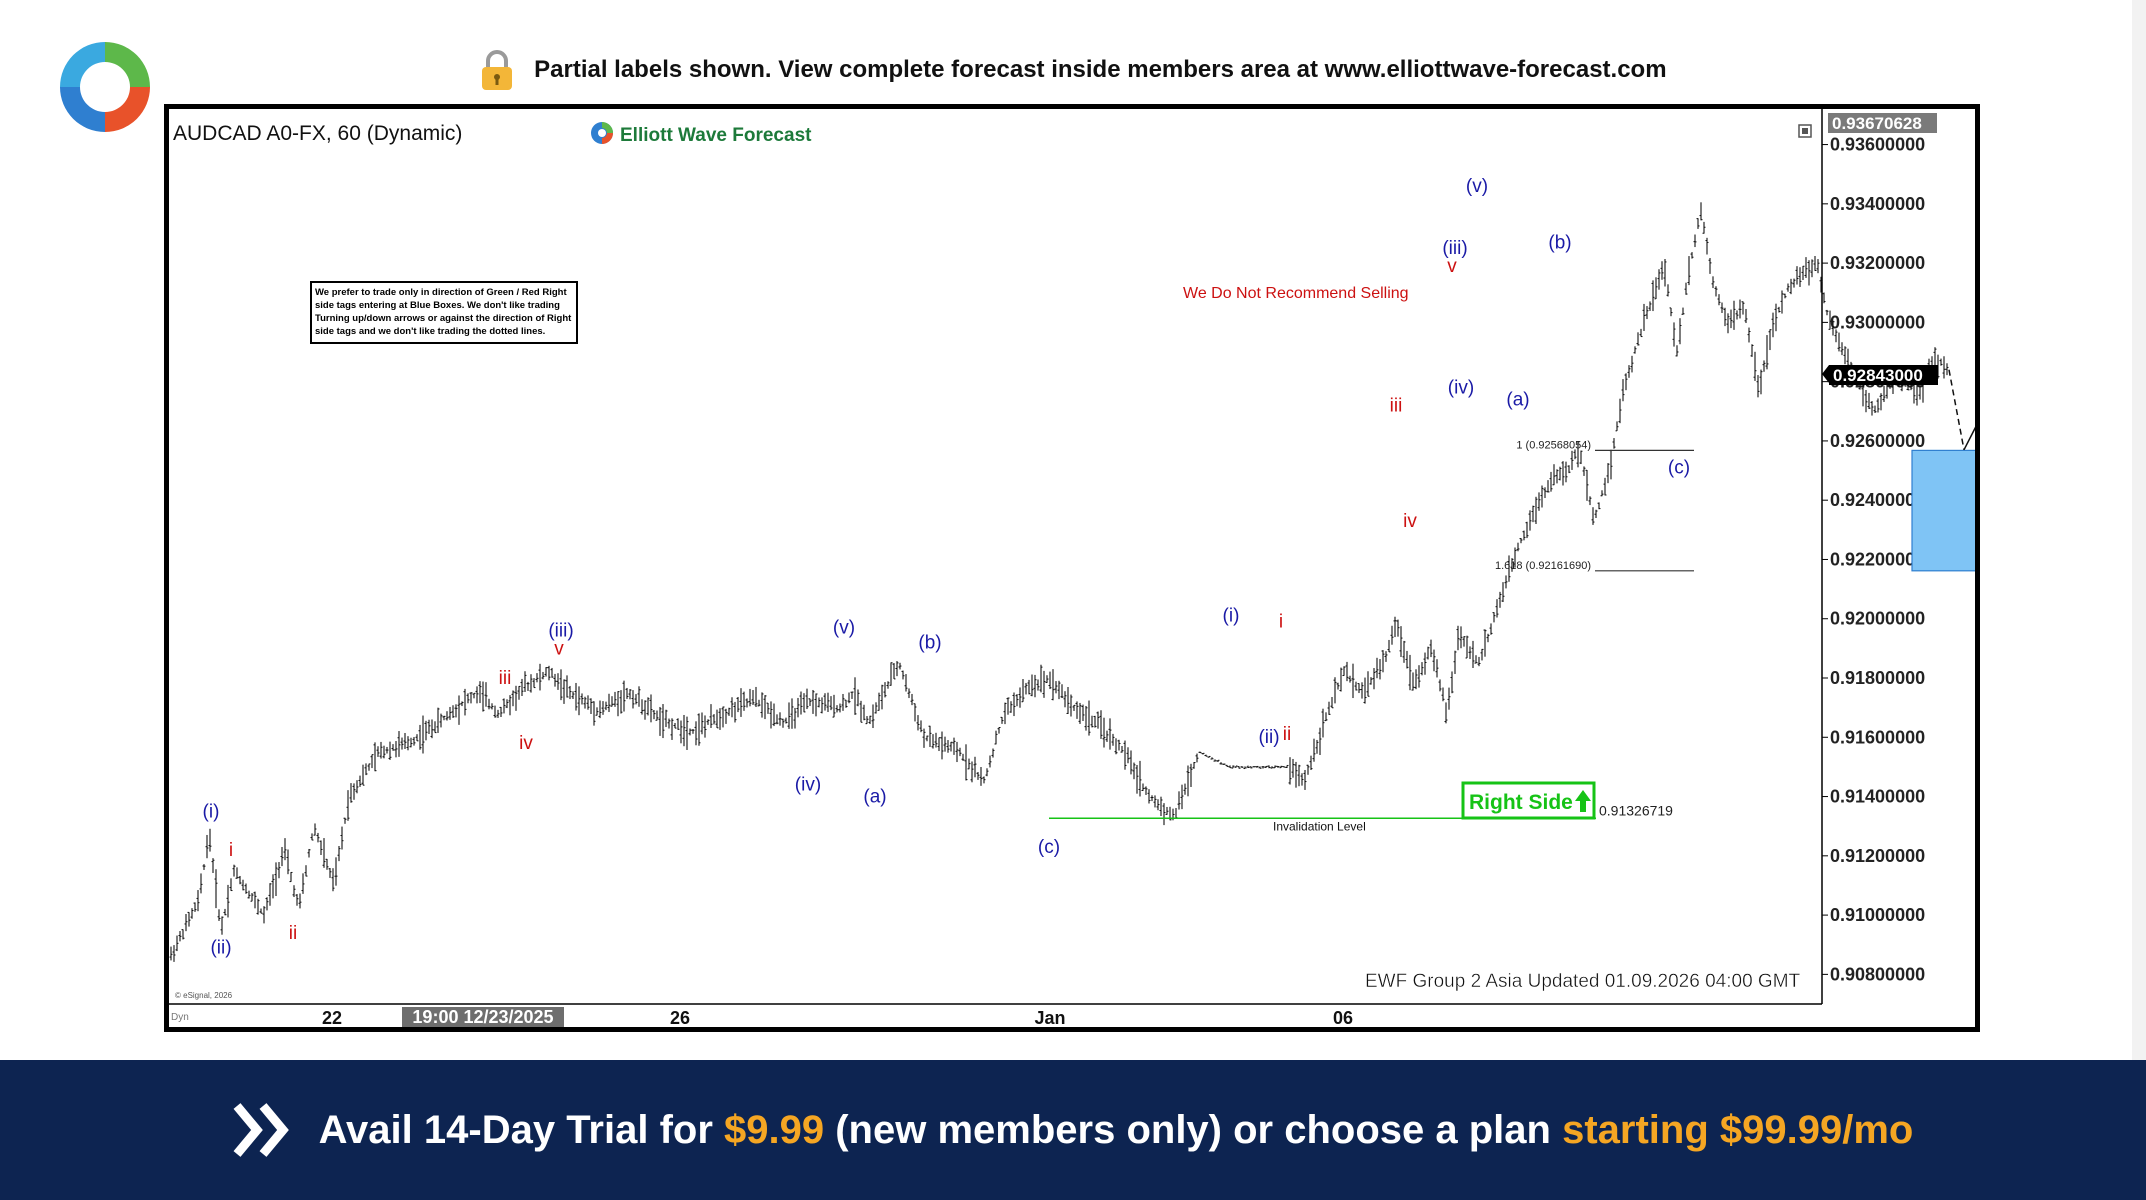 This screenshot has height=1200, width=2146. Describe the element at coordinates (1877, 322) in the screenshot. I see `price-tick-label: 0.93000000` at that location.